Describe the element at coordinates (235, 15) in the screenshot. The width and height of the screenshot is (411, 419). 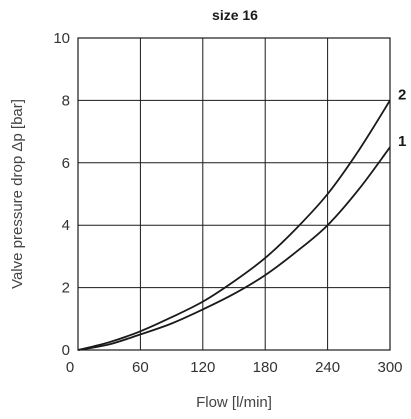
I see `chart-title: size 16` at that location.